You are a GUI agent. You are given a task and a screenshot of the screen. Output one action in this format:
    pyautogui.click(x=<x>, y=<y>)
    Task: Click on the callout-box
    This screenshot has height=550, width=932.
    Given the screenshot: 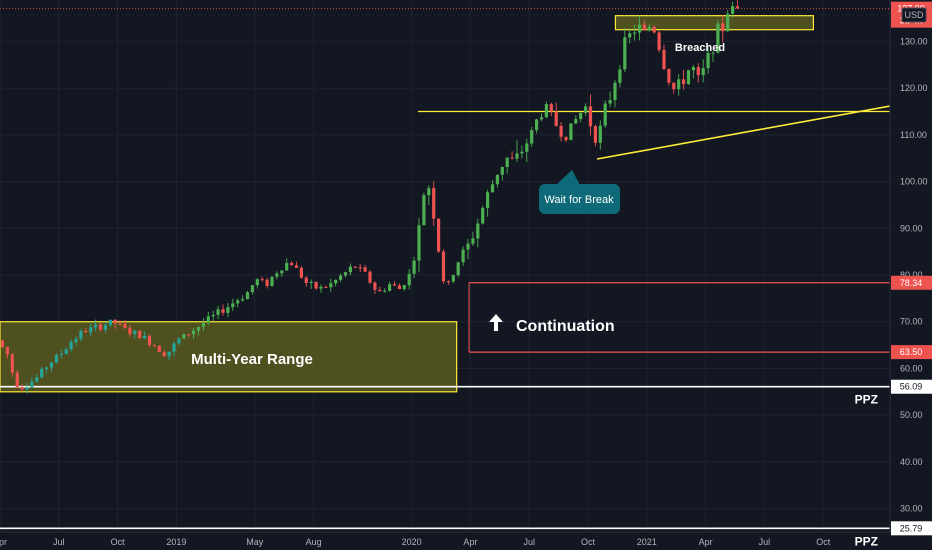 What is the action you would take?
    pyautogui.click(x=579, y=199)
    